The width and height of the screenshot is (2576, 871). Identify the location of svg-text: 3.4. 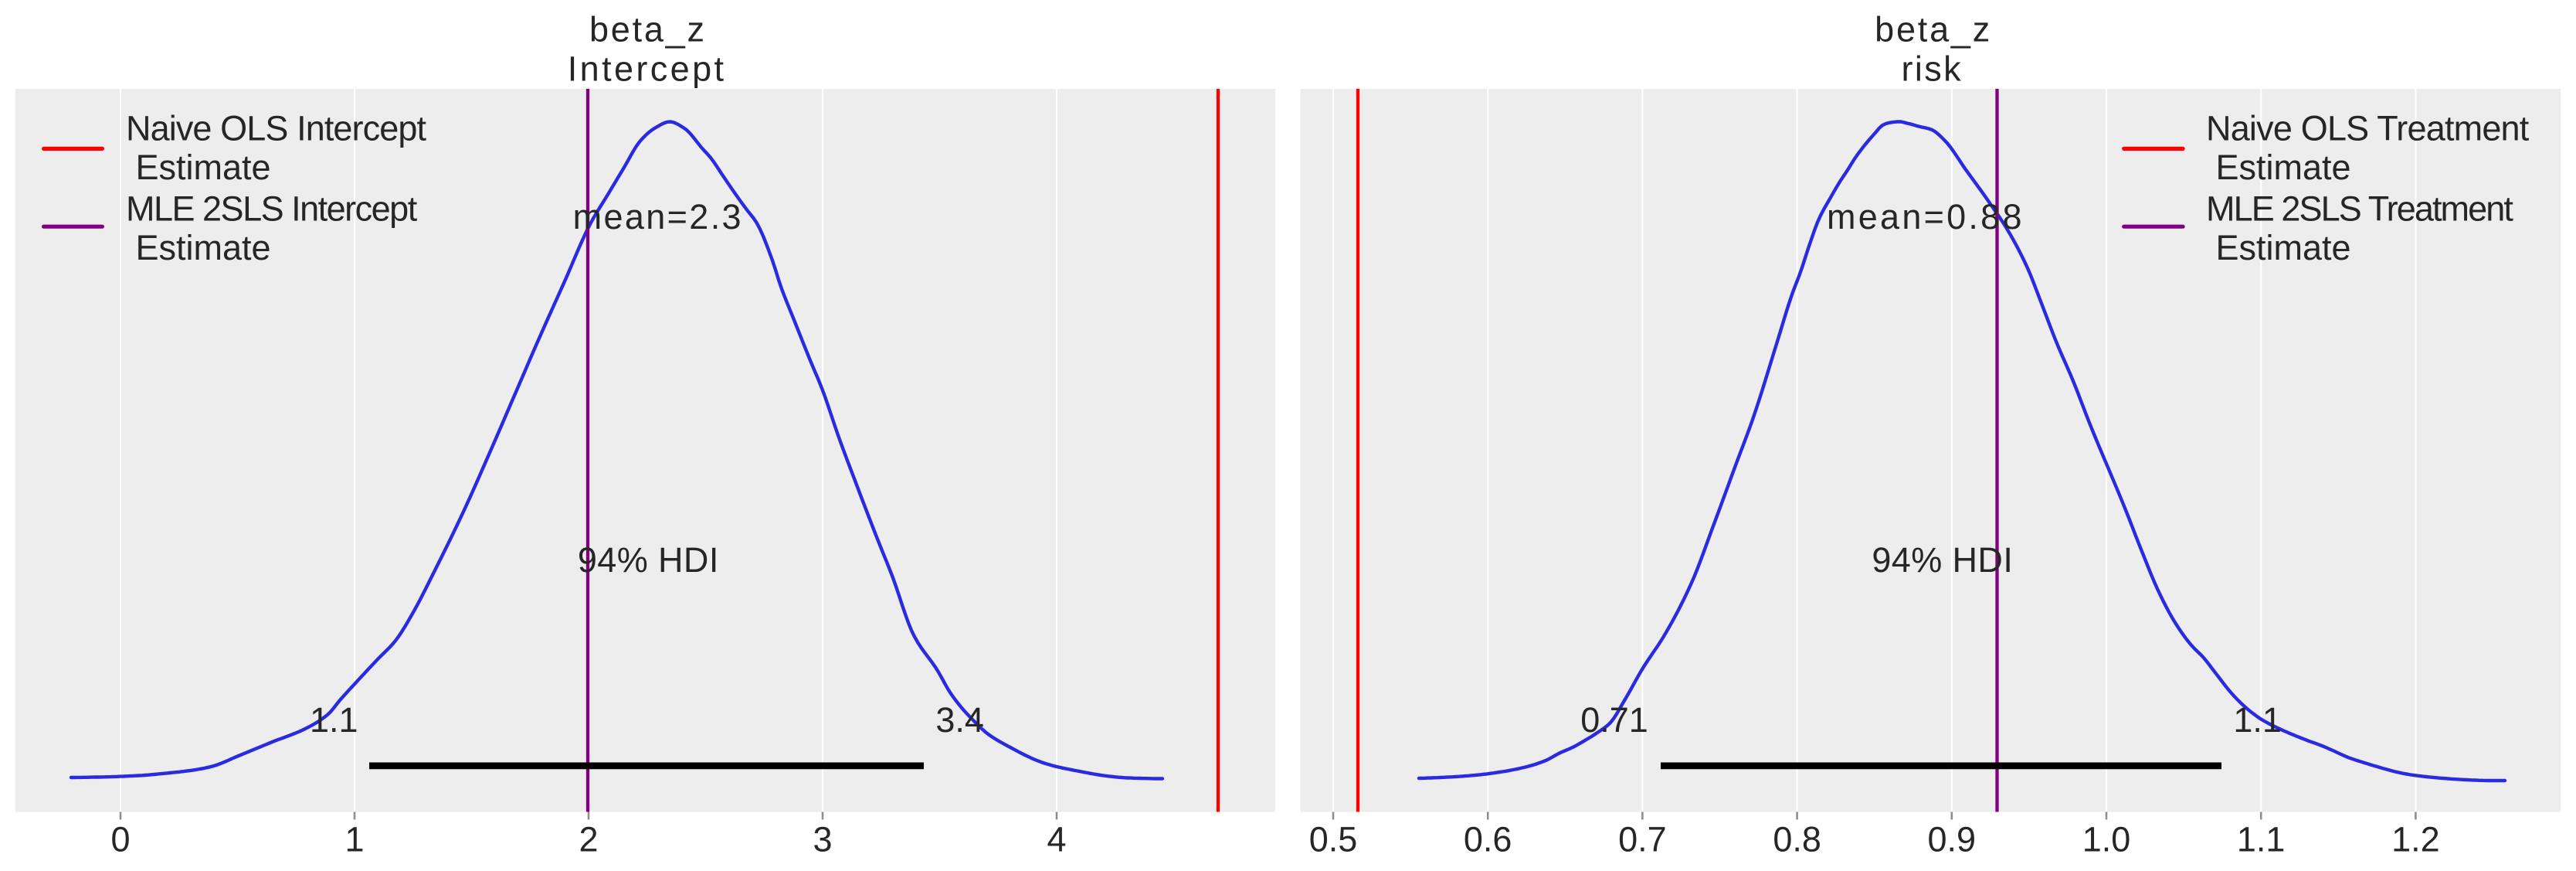
(960, 720).